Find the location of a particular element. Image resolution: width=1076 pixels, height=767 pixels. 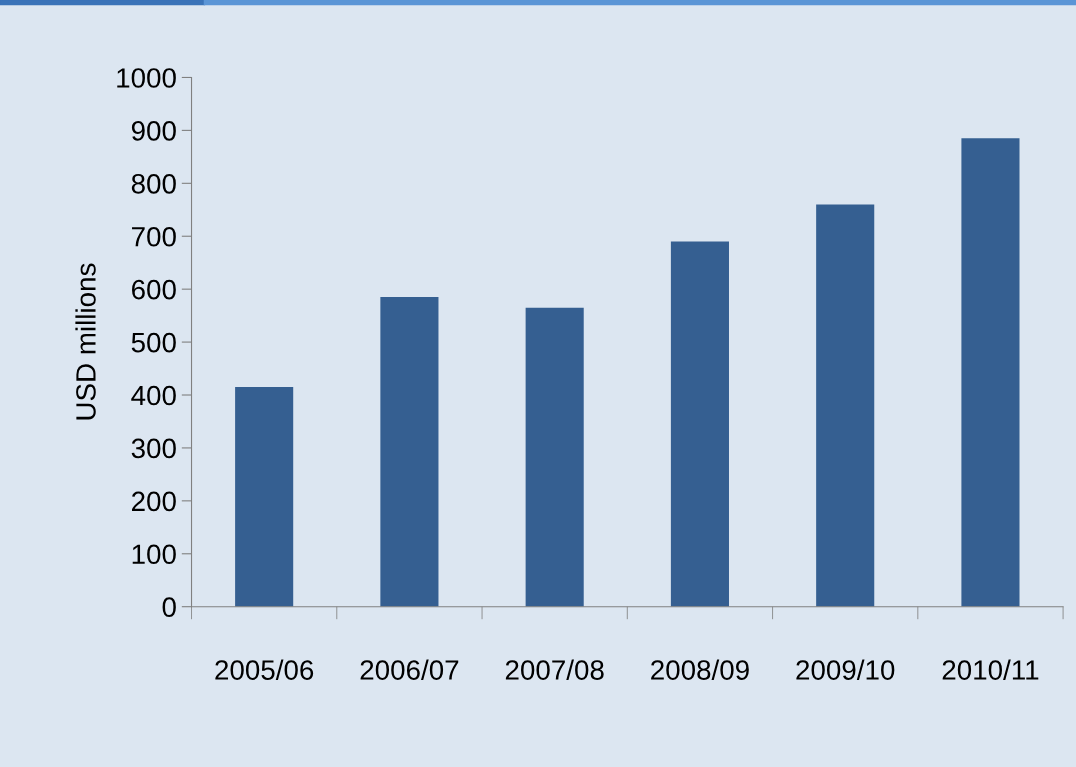

x-tick-label: 2005/06 is located at coordinates (264, 669).